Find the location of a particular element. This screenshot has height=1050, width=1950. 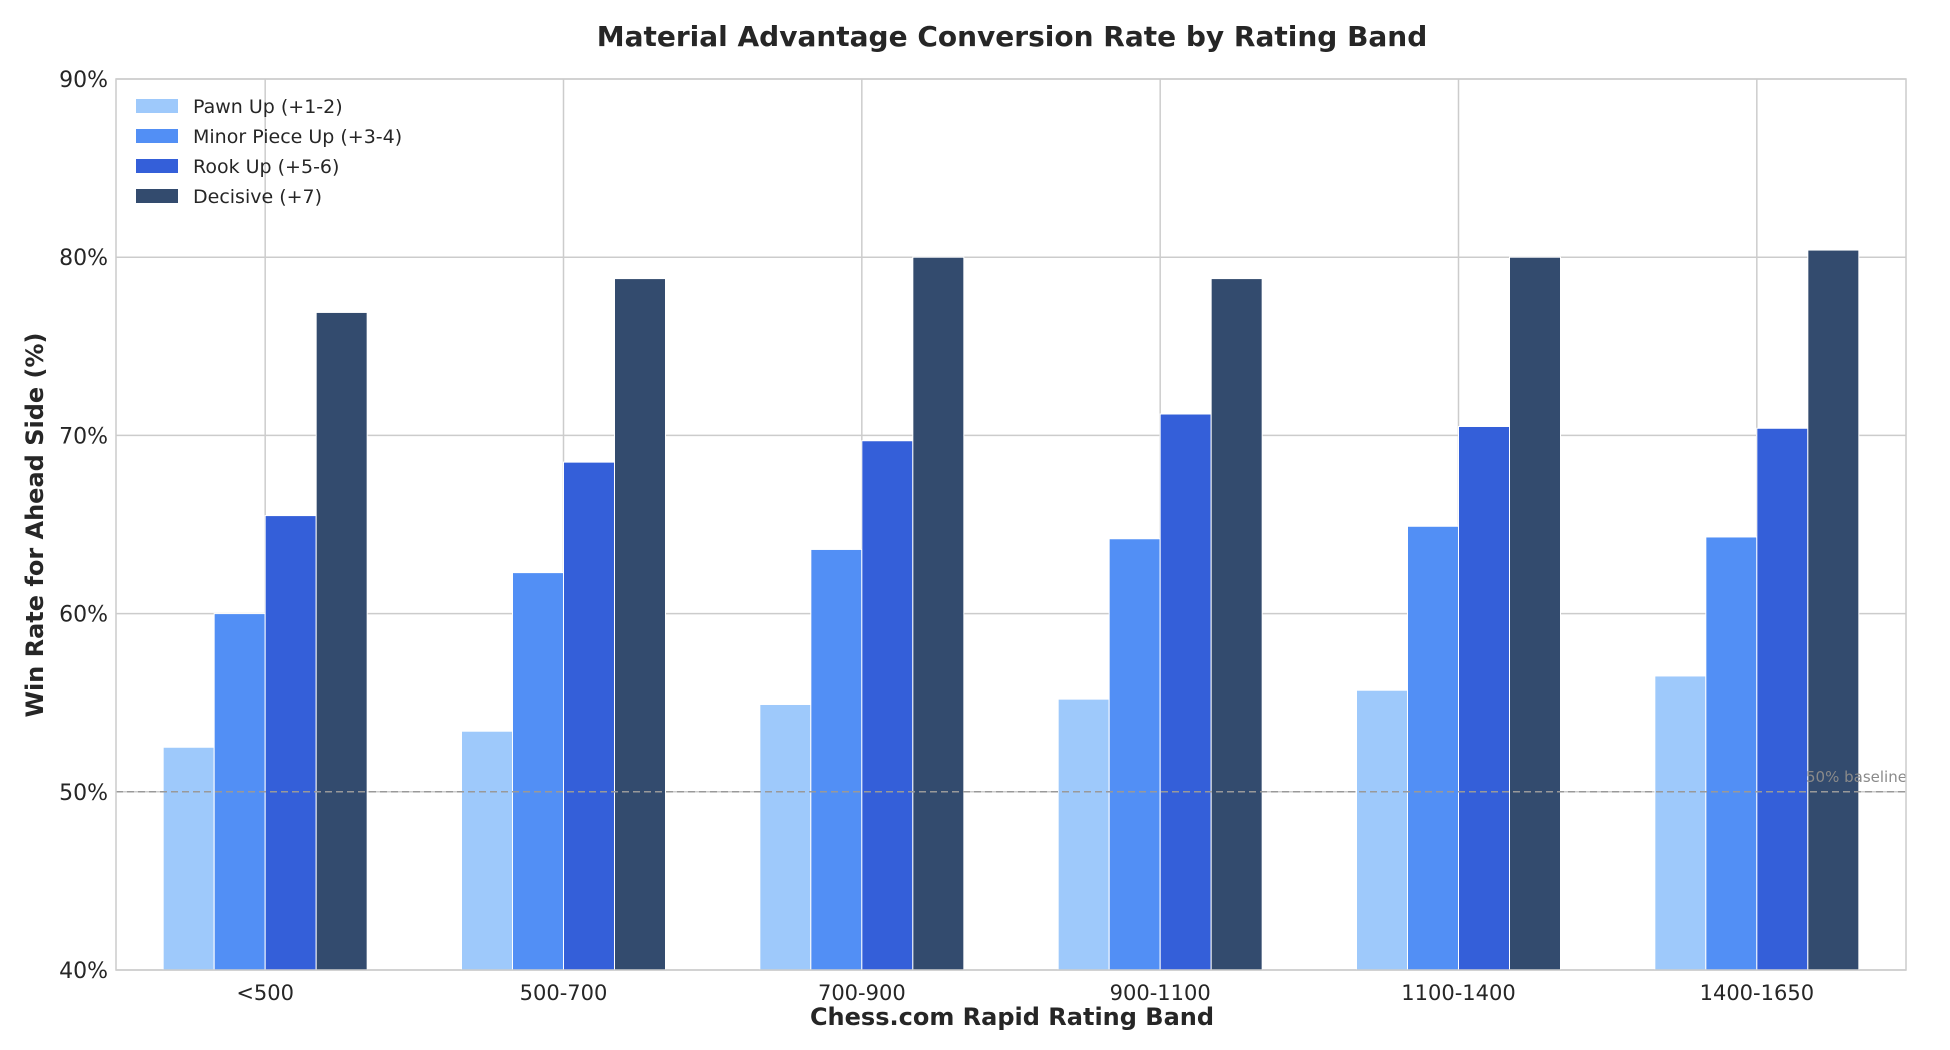

baseline-layer: 50% baseline is located at coordinates (1011, 780).